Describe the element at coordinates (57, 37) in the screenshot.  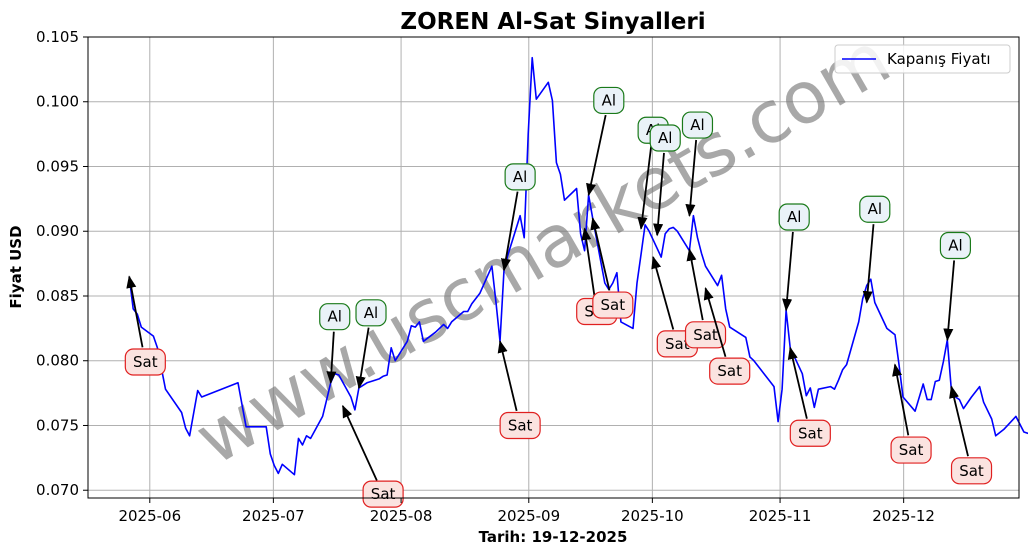
I see `y-tick-label: 0.105` at that location.